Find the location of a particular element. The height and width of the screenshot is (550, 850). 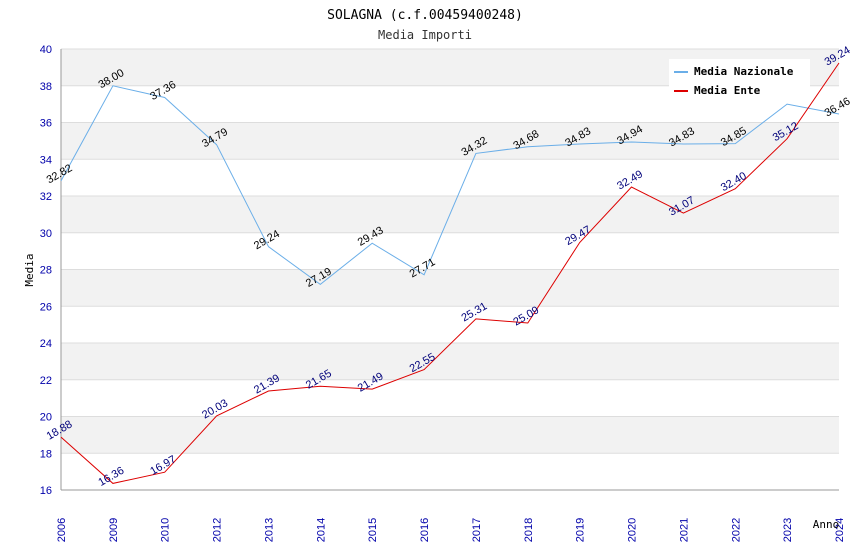

x-tick-label: 2021 is located at coordinates (684, 530).